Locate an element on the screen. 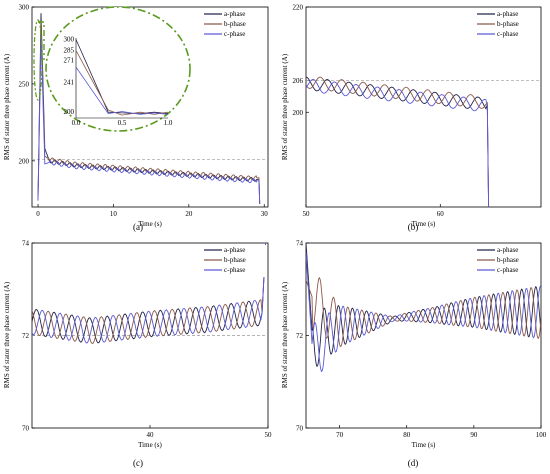  panel-d-ytick-label: 72 is located at coordinates (300, 336).